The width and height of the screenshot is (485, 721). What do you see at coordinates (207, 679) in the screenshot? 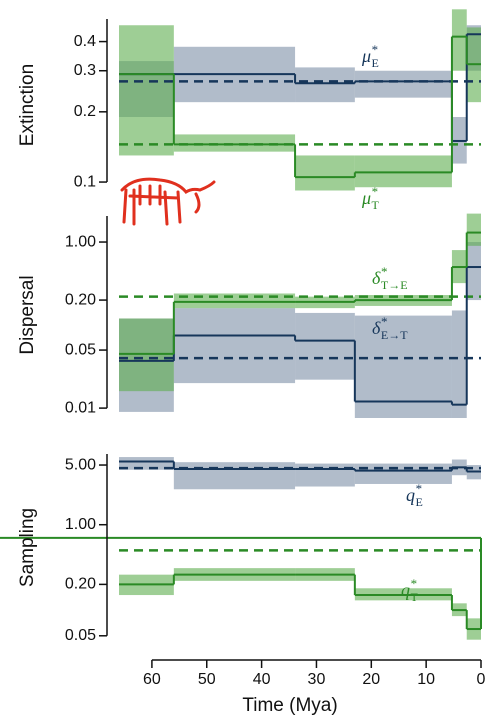
I see `x-tick-label: 50` at bounding box center [207, 679].